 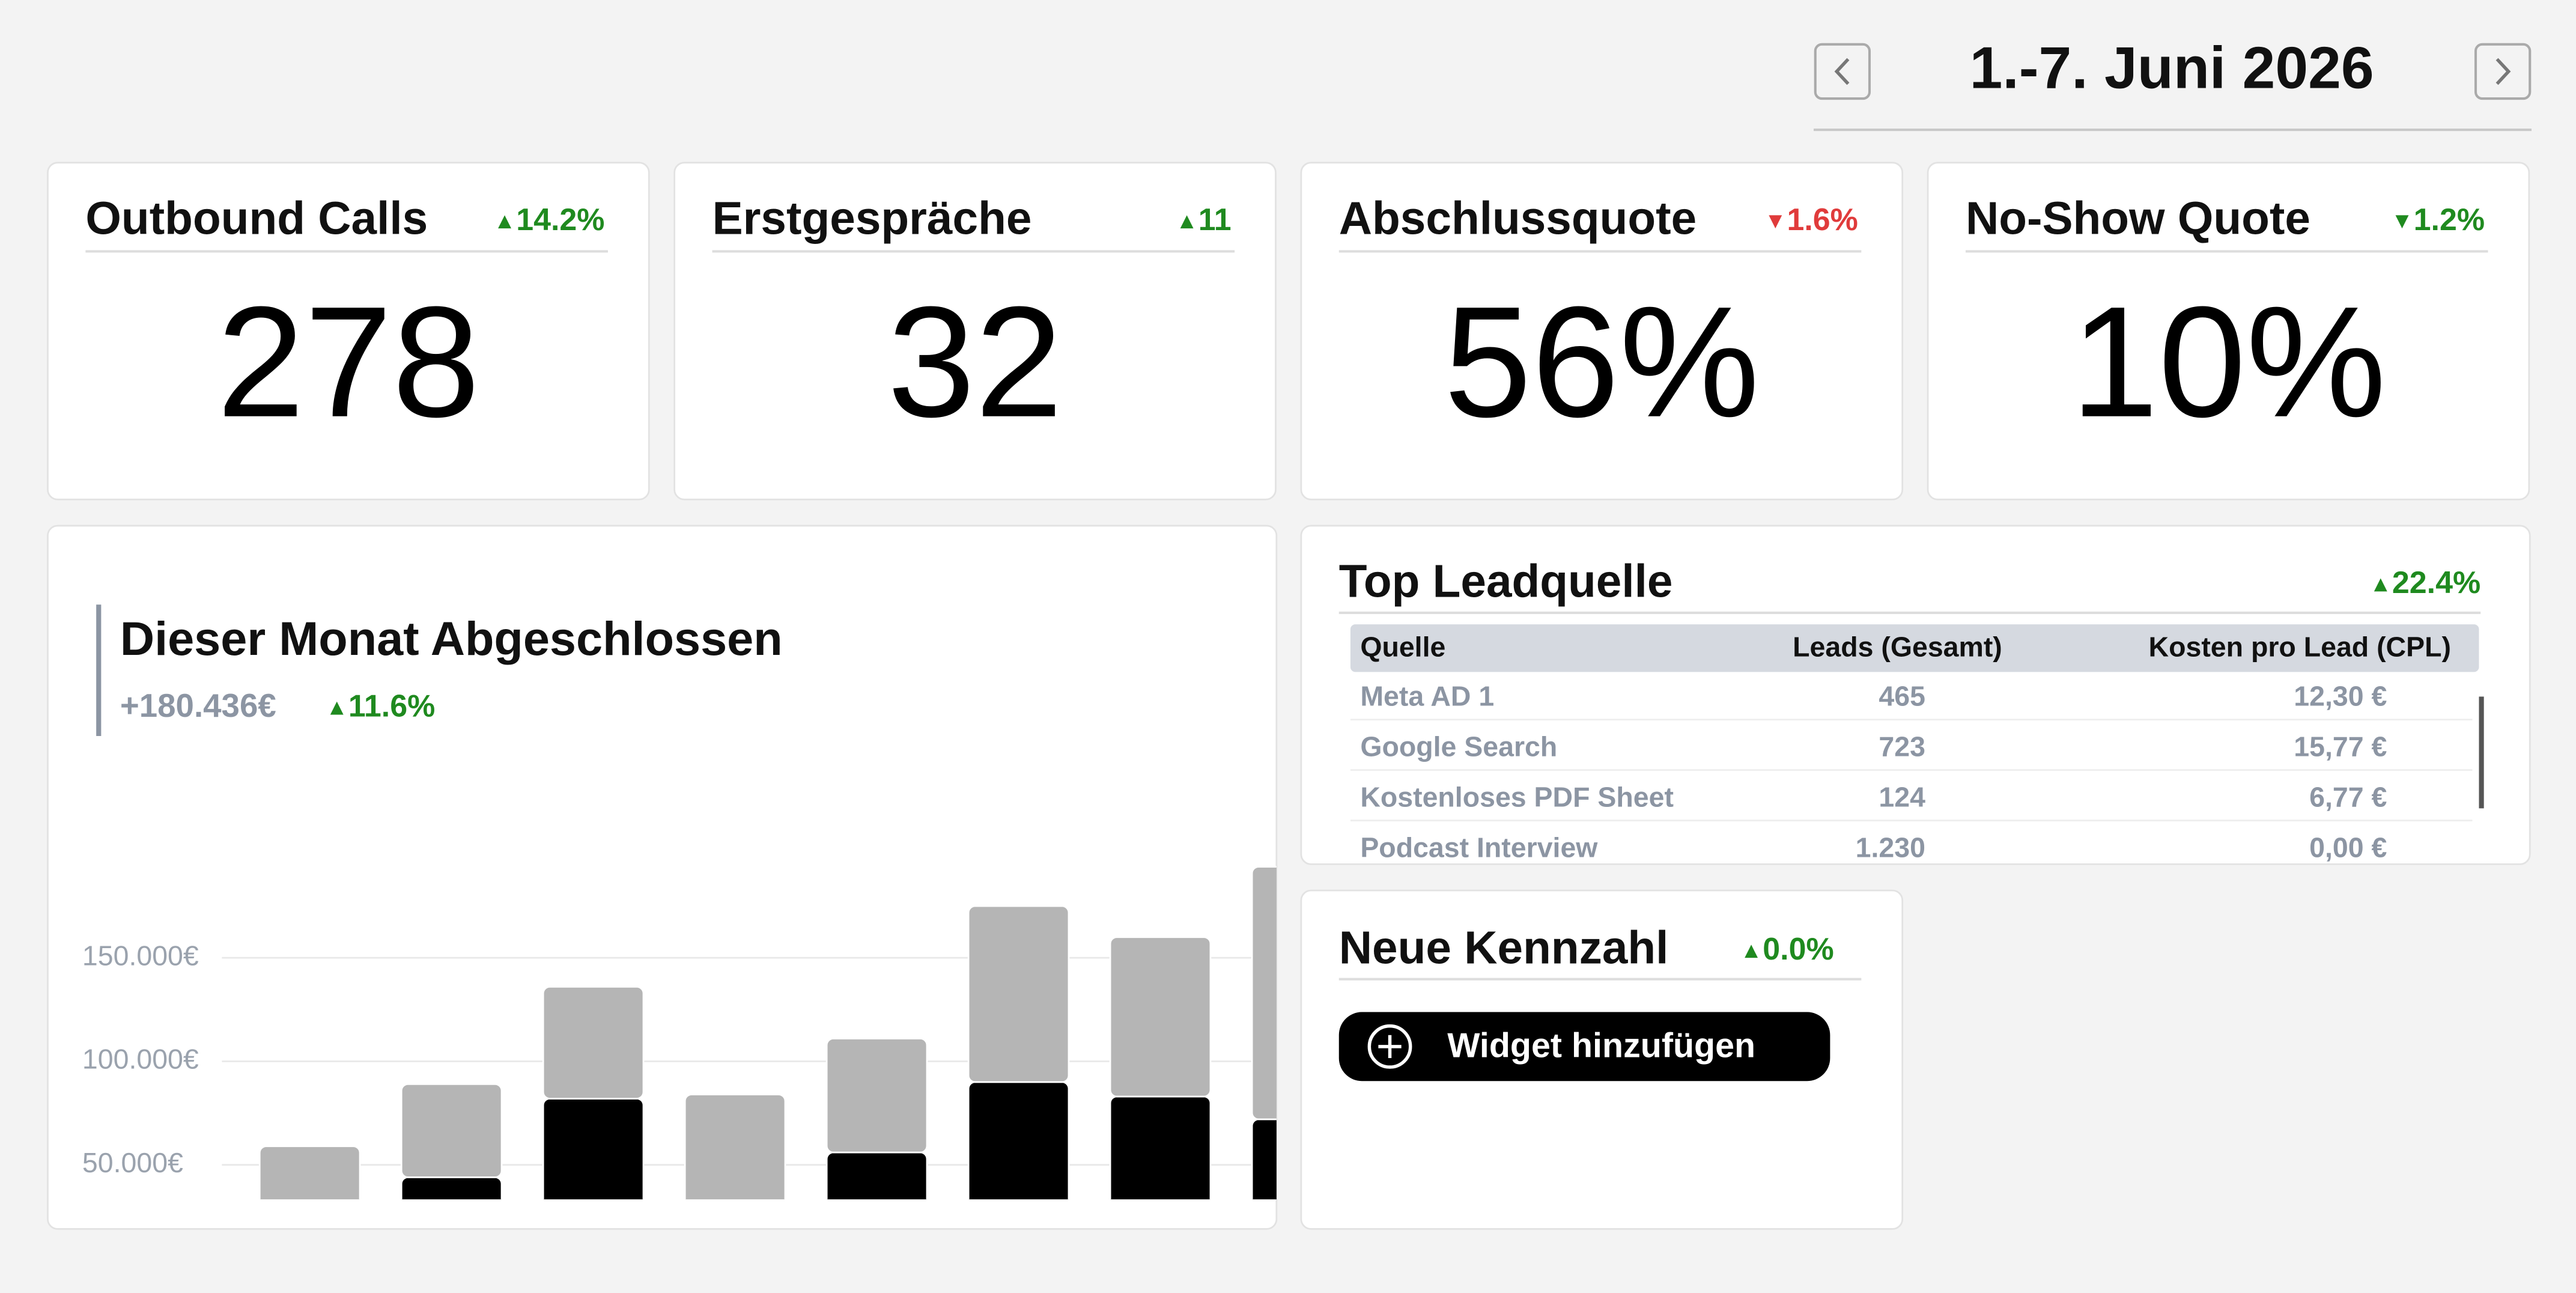 I want to click on trend-change: 11, so click(x=1215, y=219).